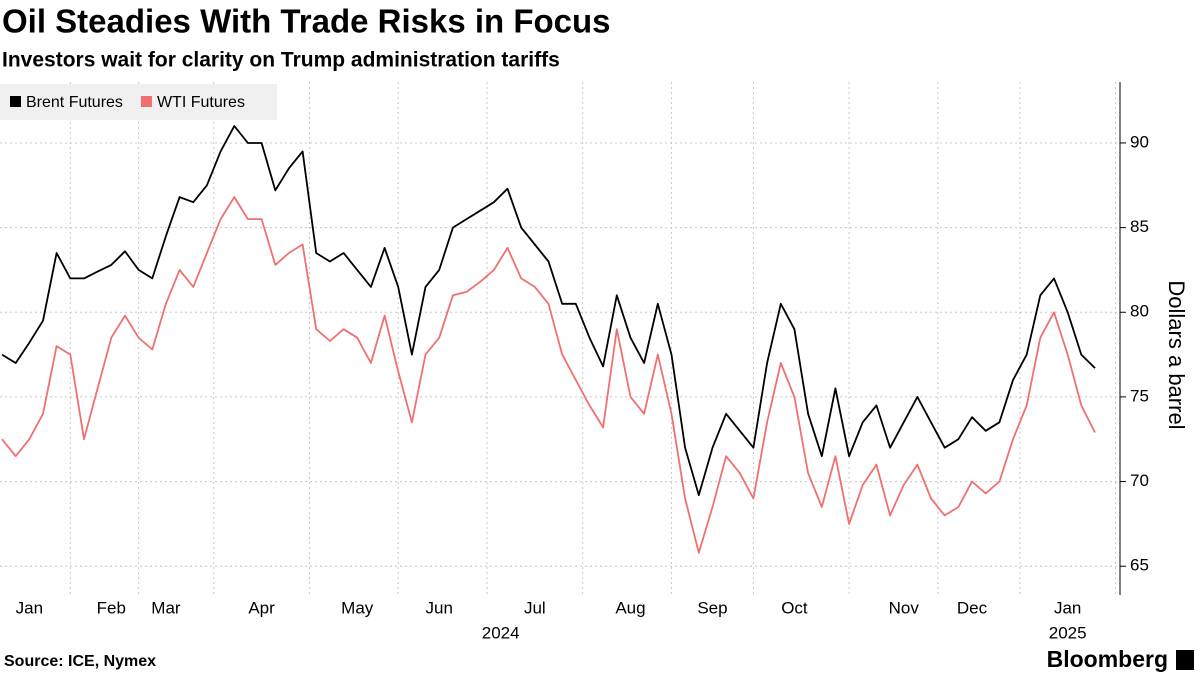 This screenshot has height=675, width=1200. Describe the element at coordinates (261, 607) in the screenshot. I see `x-tick-label: Apr` at that location.